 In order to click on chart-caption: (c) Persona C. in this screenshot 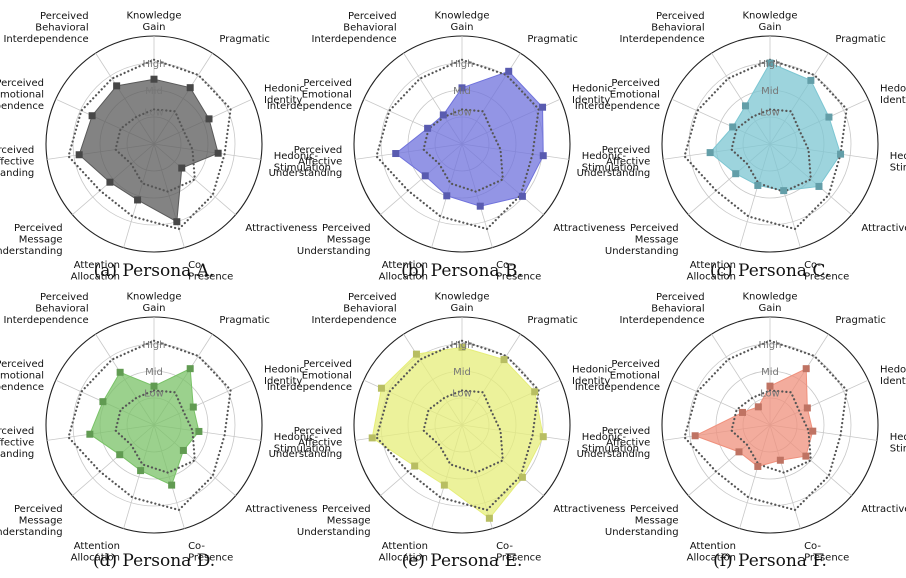, I will do `click(770, 271)`.